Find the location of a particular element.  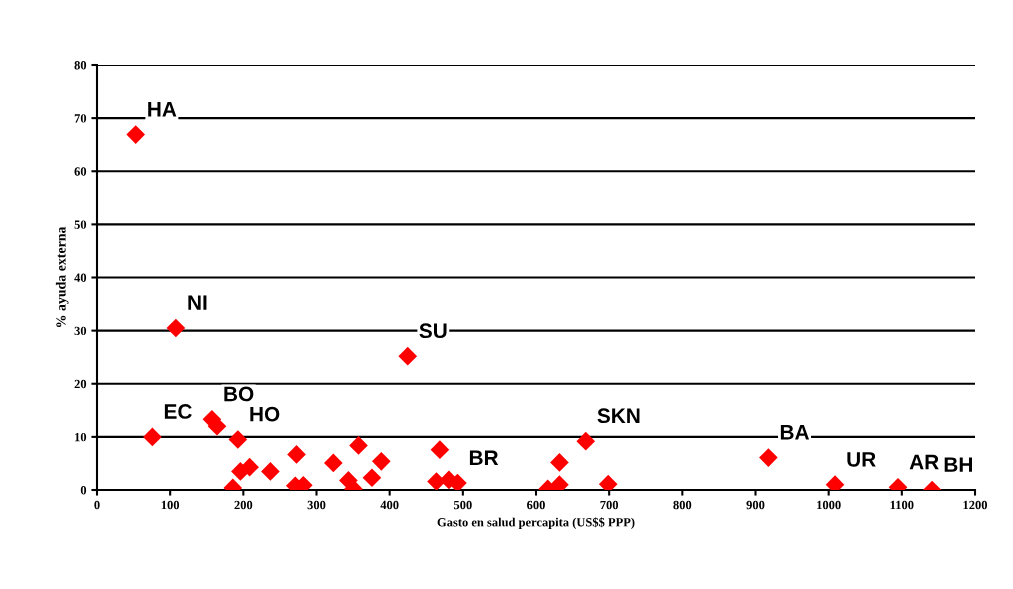

annotation: BH is located at coordinates (958, 464).